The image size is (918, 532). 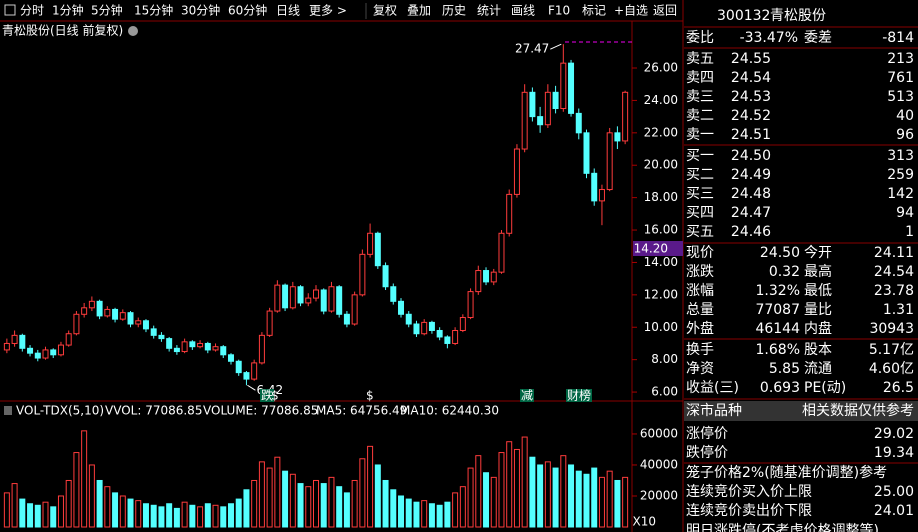 What do you see at coordinates (798, 16) in the screenshot?
I see `stock-name: 青松股份` at bounding box center [798, 16].